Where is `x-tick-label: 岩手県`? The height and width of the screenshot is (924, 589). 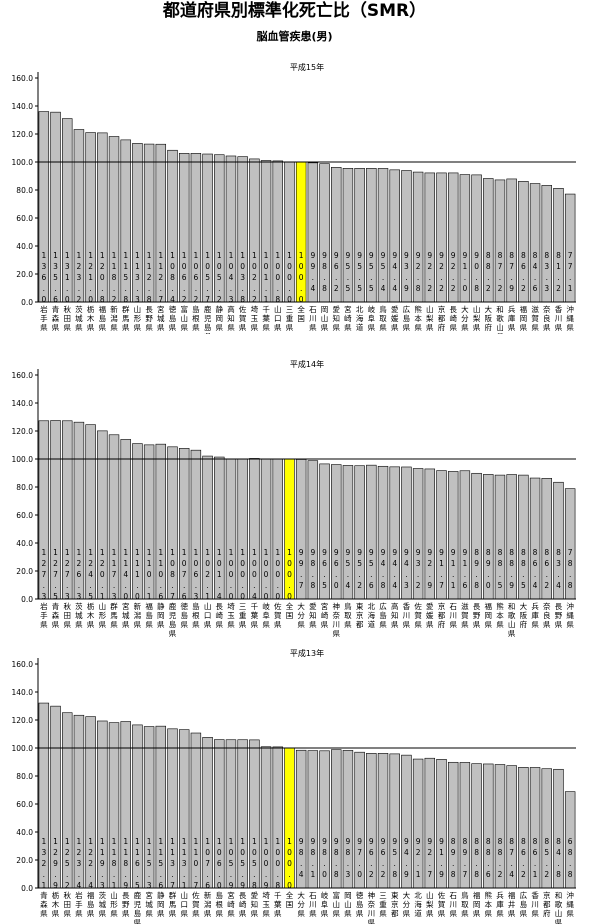
x-tick-label: 岩手県 is located at coordinates (79, 904).